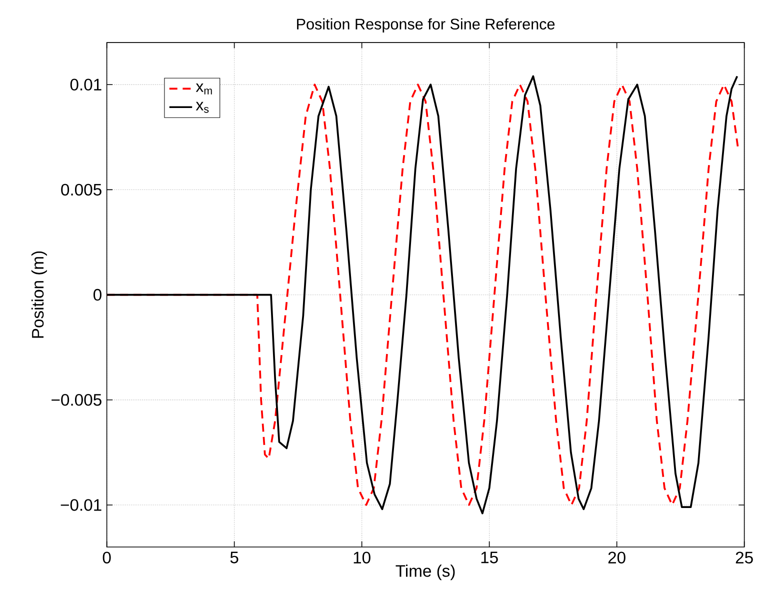 This screenshot has height=598, width=758. Describe the element at coordinates (204, 89) in the screenshot. I see `legend-label: x$_{m}$` at that location.